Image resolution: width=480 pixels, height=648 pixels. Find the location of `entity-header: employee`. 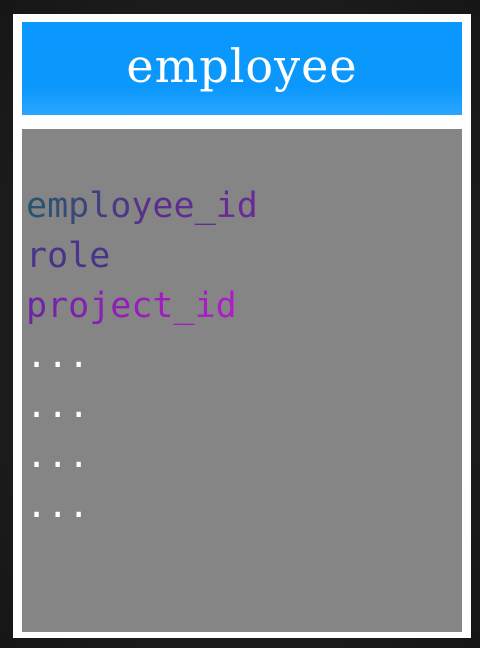

entity-header: employee is located at coordinates (242, 68).